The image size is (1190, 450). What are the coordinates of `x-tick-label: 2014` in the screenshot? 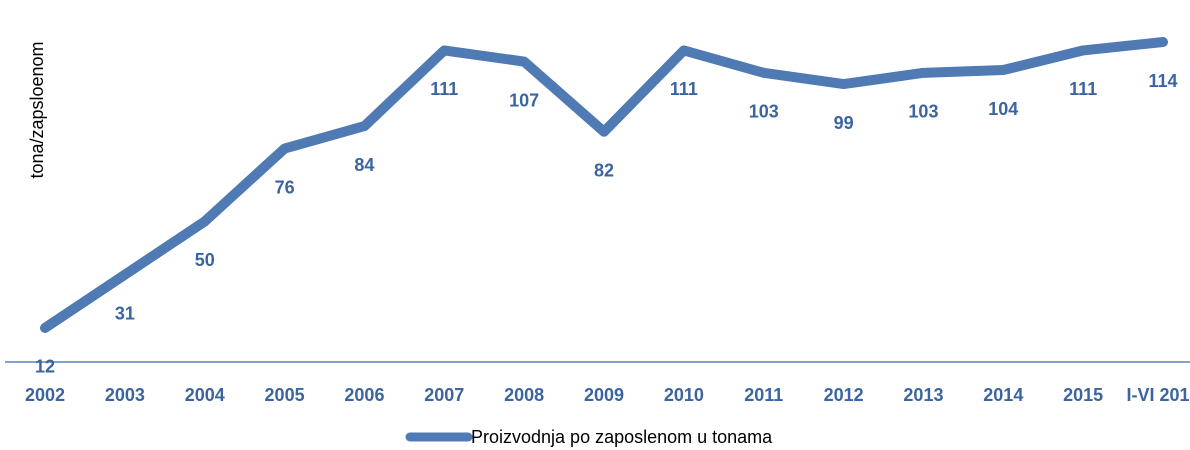 It's located at (1003, 395).